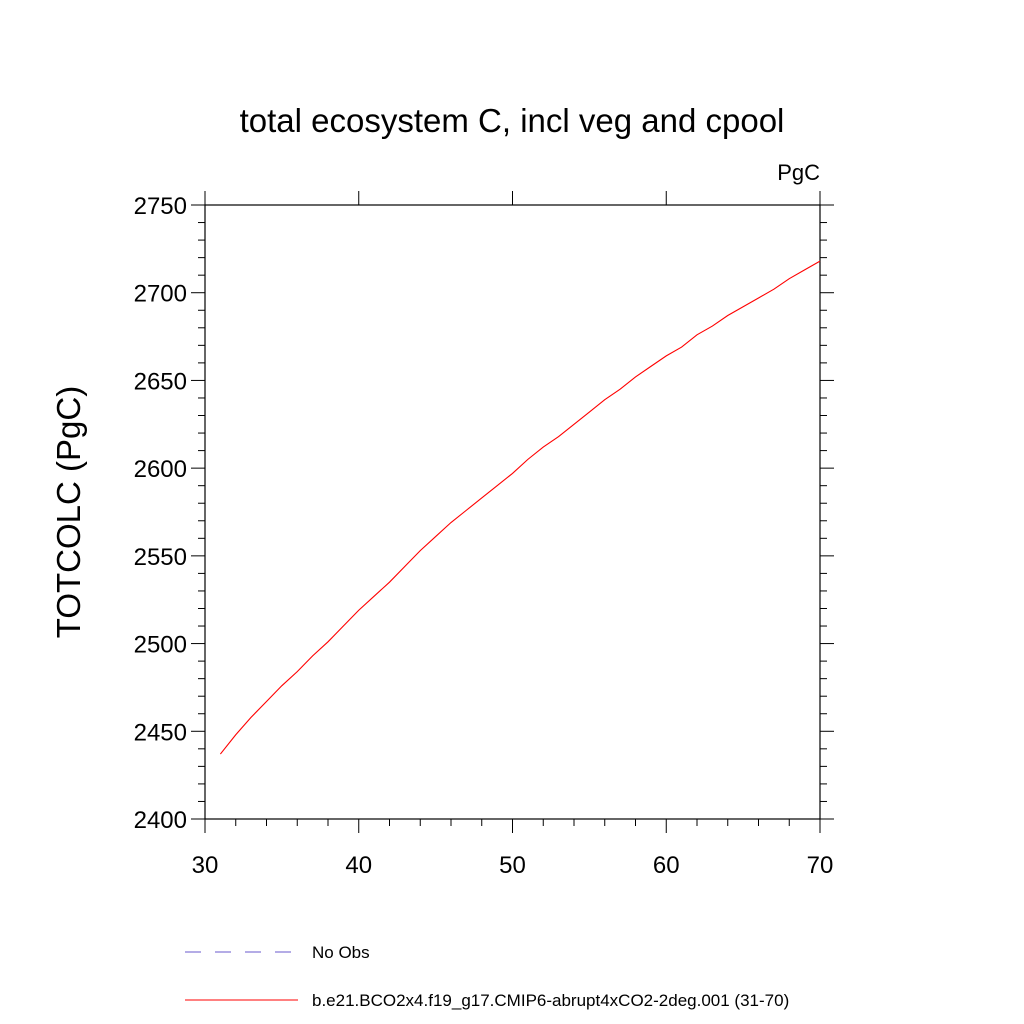 This screenshot has height=1024, width=1024. What do you see at coordinates (160, 557) in the screenshot?
I see `y-tick-label: 2550` at bounding box center [160, 557].